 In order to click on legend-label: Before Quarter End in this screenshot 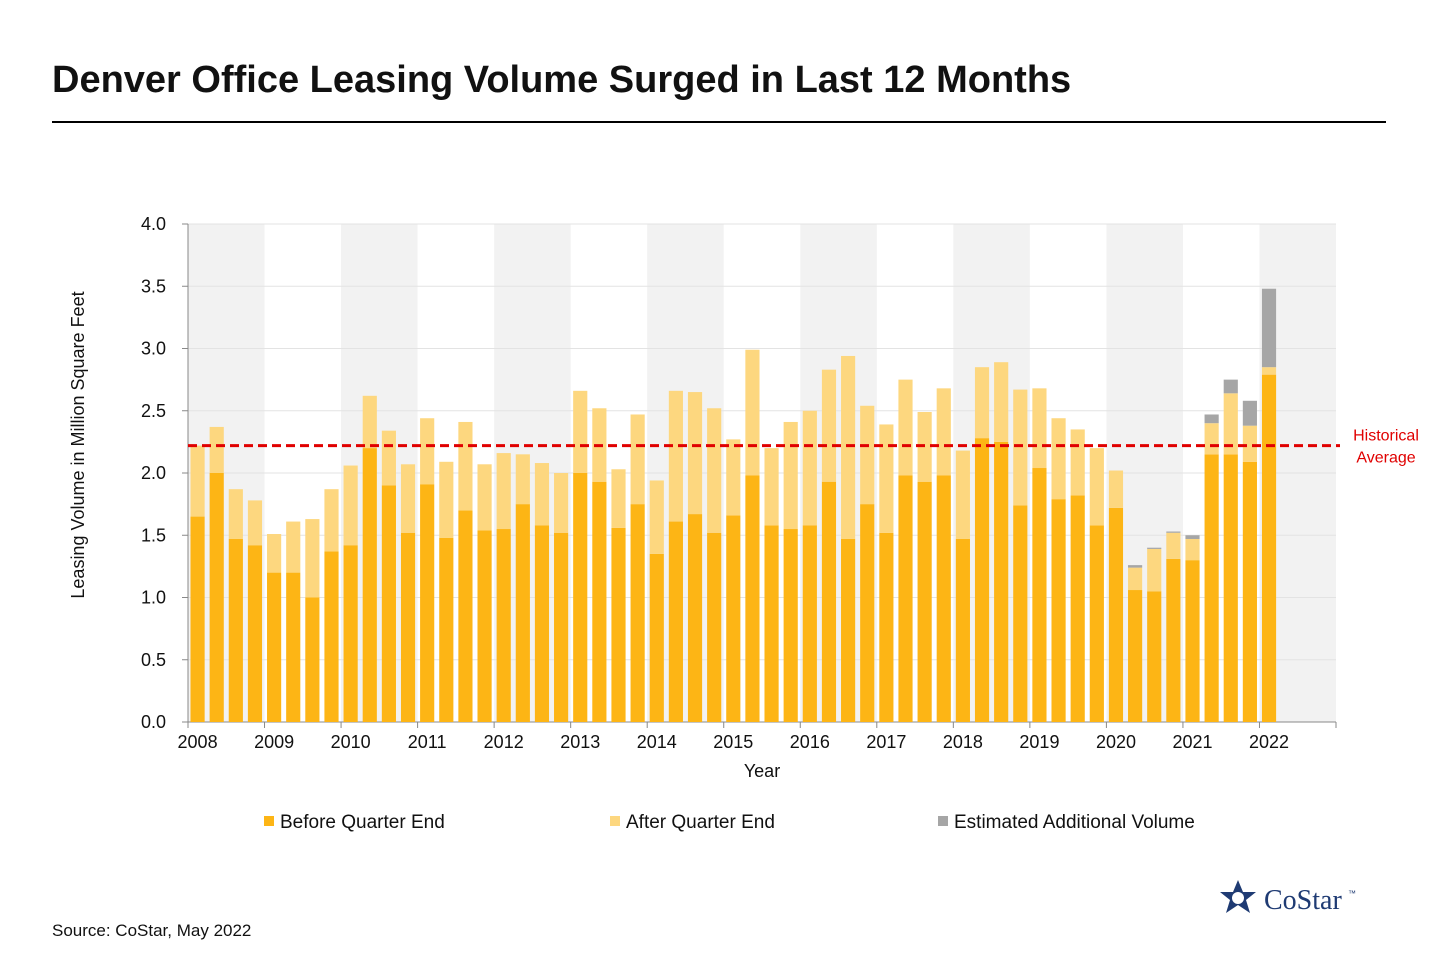, I will do `click(362, 822)`.